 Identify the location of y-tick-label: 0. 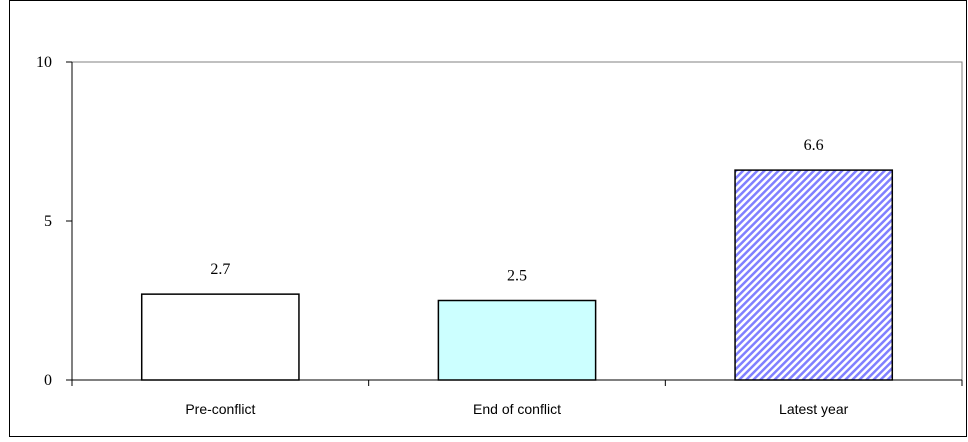
(48, 380).